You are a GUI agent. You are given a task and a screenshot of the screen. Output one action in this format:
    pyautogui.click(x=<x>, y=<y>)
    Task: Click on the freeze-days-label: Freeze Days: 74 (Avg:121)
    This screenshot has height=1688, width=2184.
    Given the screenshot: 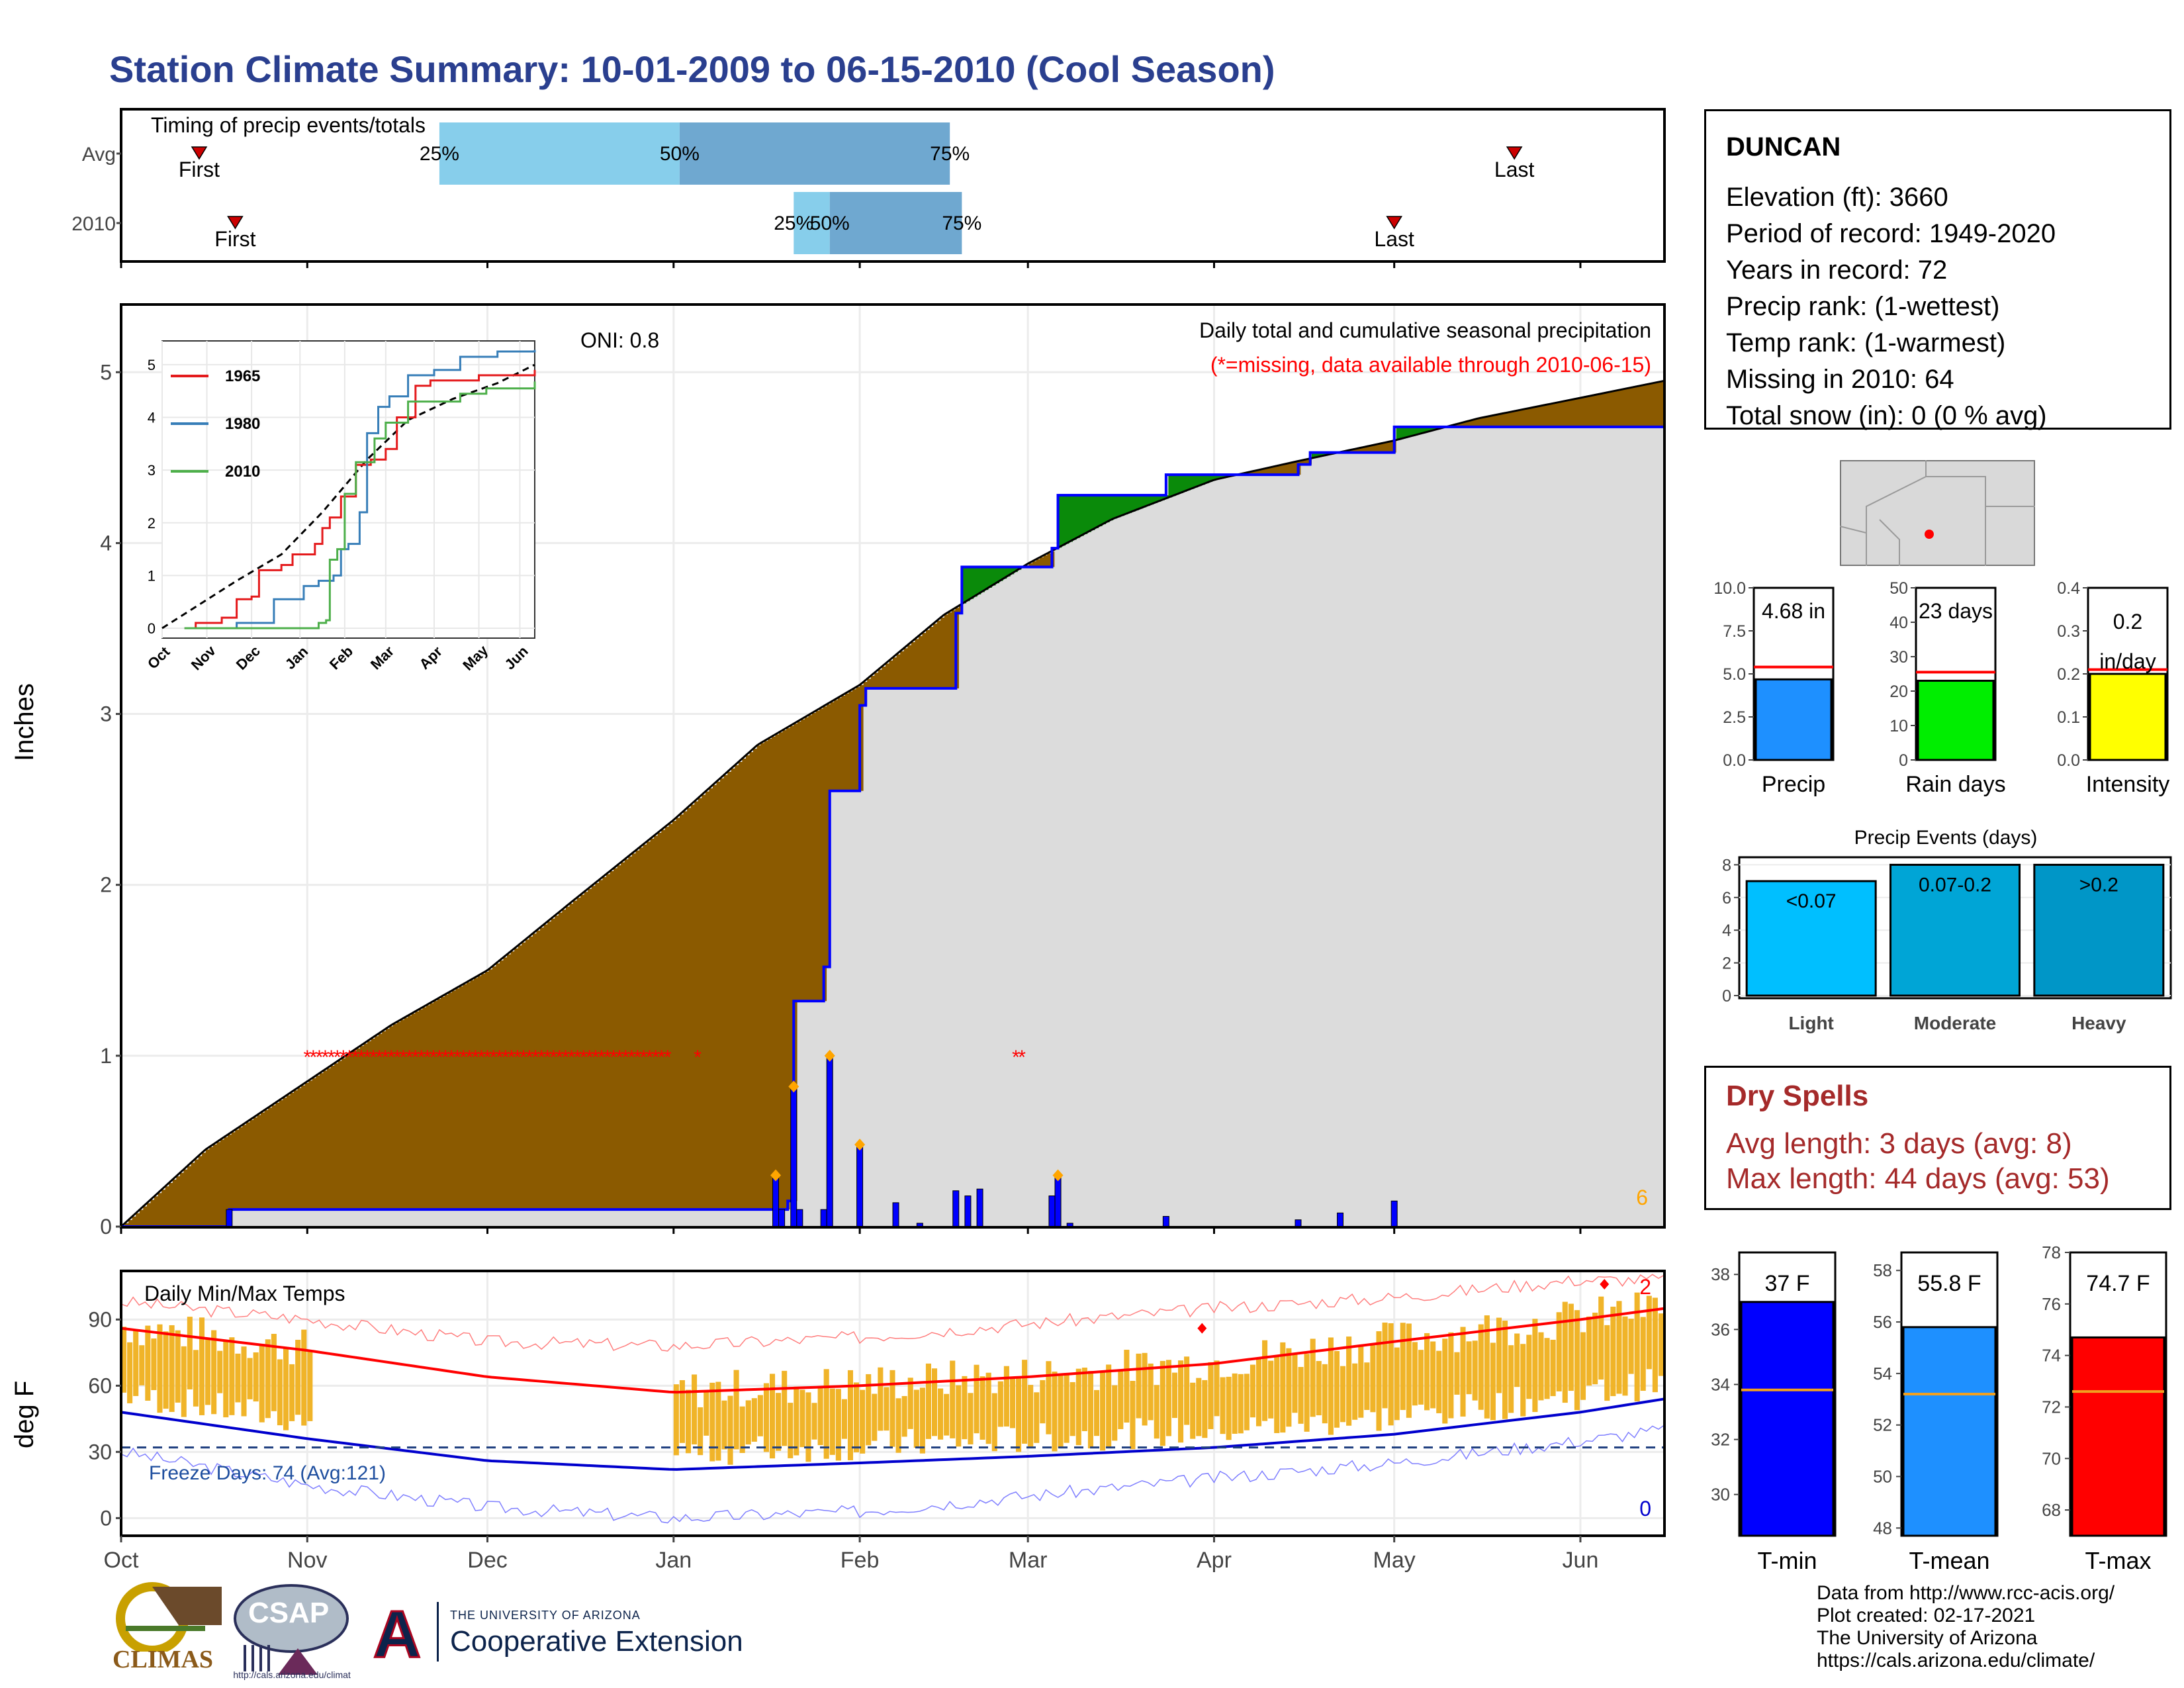 What is the action you would take?
    pyautogui.click(x=267, y=1473)
    